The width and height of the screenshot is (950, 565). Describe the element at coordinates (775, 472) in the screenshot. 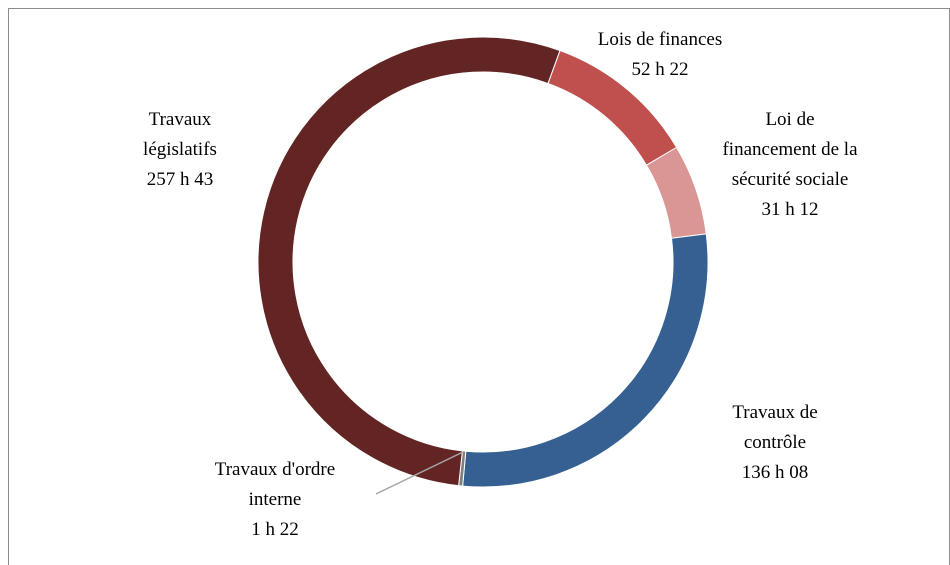

I see `value-label: 136 h 08` at that location.